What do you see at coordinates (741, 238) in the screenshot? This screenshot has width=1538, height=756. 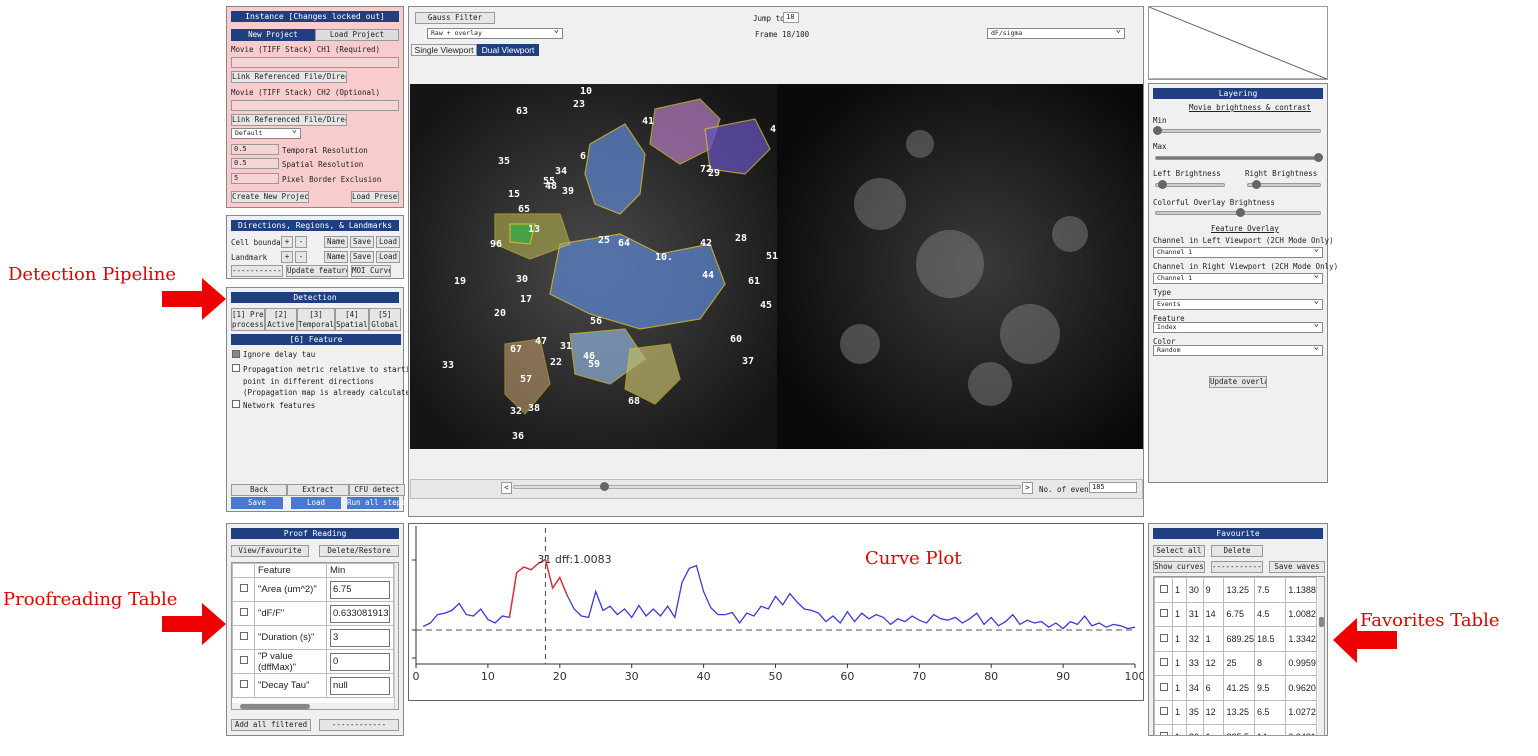 I see `event-label: 28` at bounding box center [741, 238].